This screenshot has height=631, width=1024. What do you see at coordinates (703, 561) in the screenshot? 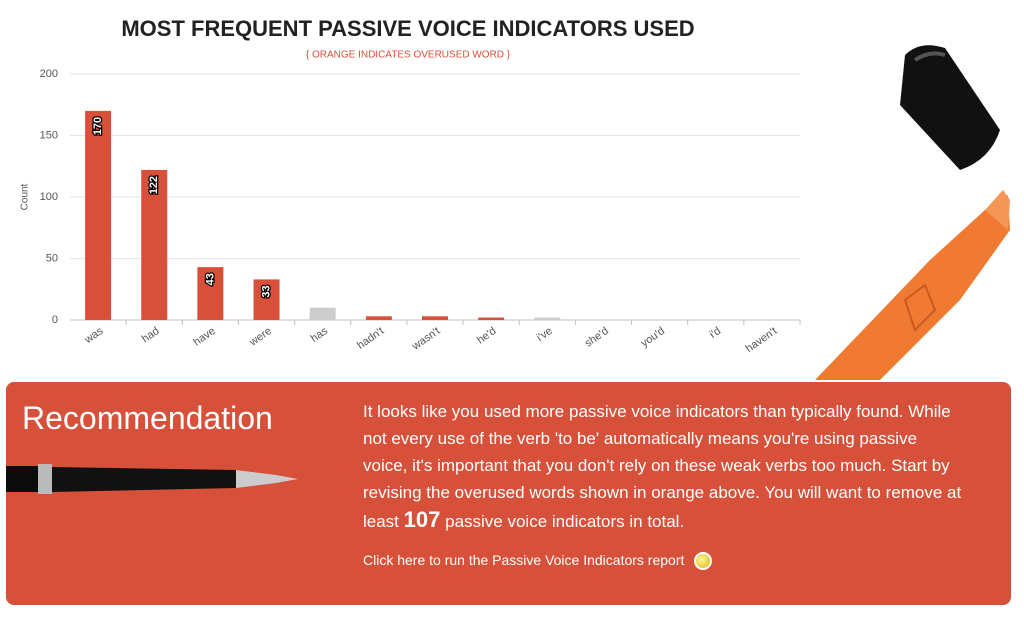
I see `link-icon` at bounding box center [703, 561].